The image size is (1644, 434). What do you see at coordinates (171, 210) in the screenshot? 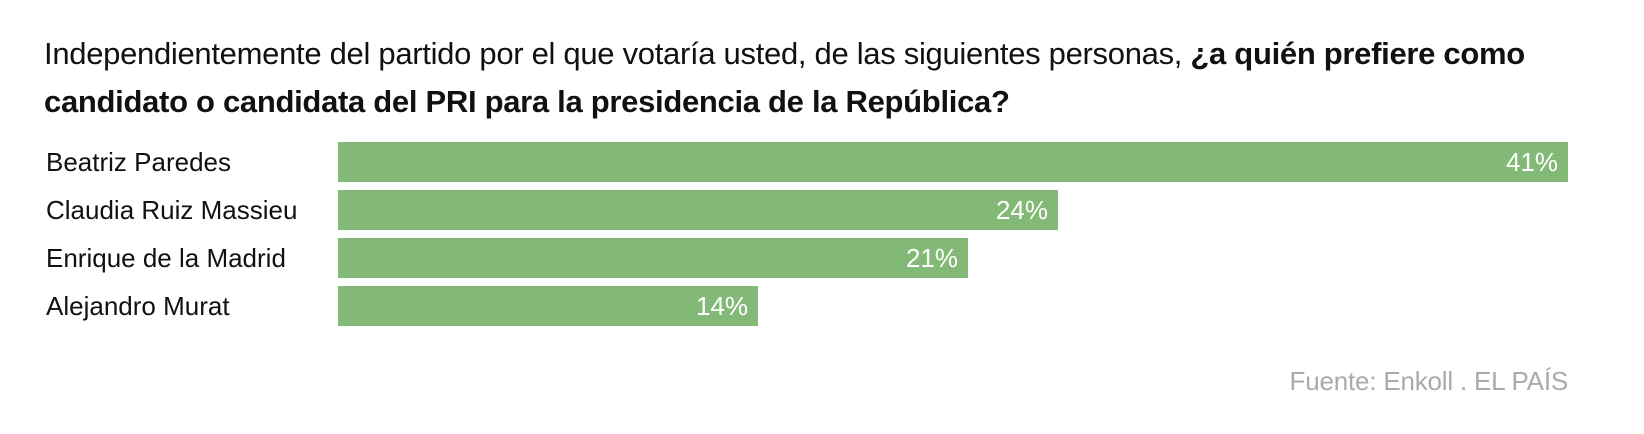
I see `category-label: Claudia Ruiz Massieu` at bounding box center [171, 210].